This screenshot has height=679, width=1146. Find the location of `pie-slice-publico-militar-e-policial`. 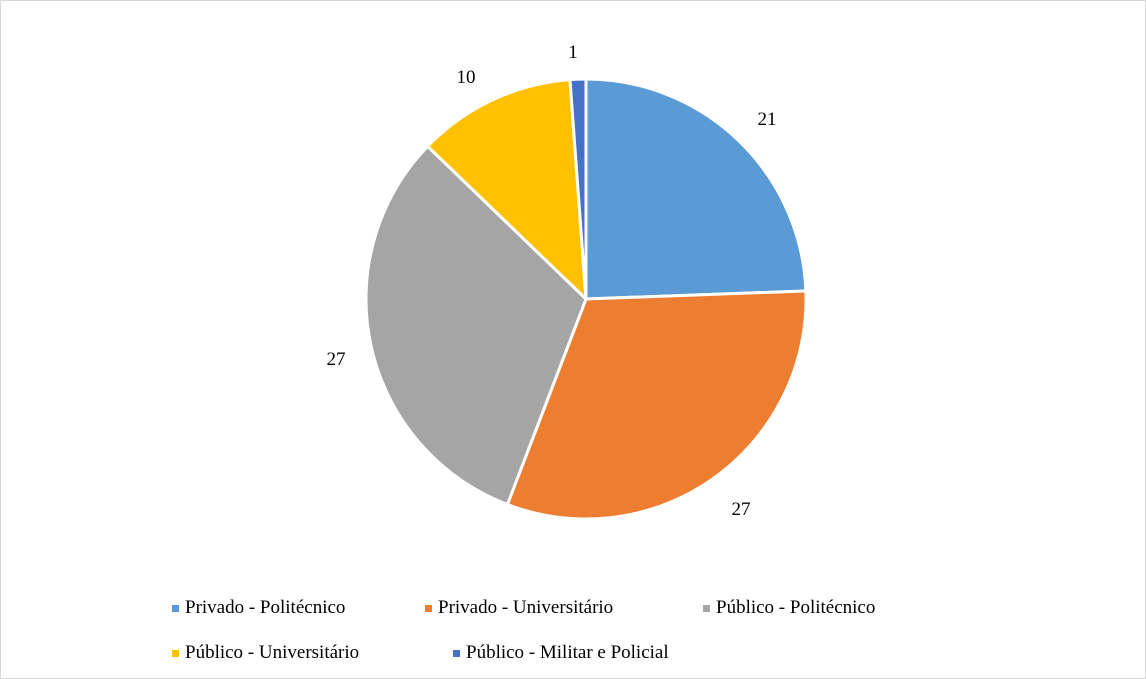

pie-slice-publico-militar-e-policial is located at coordinates (578, 189).